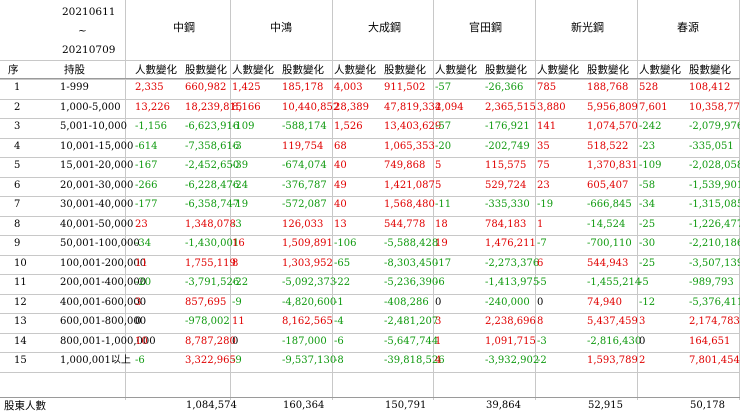  Describe the element at coordinates (89, 12) in the screenshot. I see `date-start: 20210611` at that location.